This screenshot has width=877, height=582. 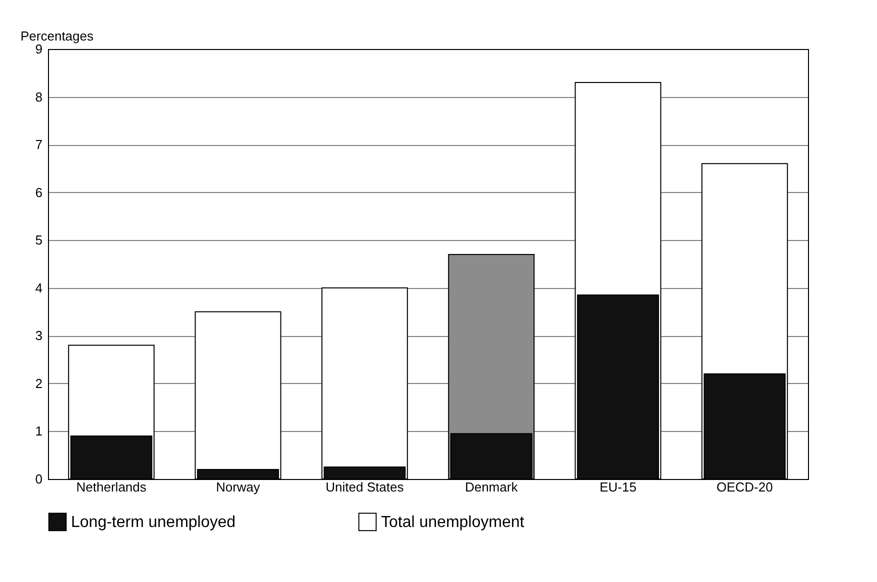 What do you see at coordinates (744, 487) in the screenshot?
I see `x-tick-label: OECD-20` at bounding box center [744, 487].